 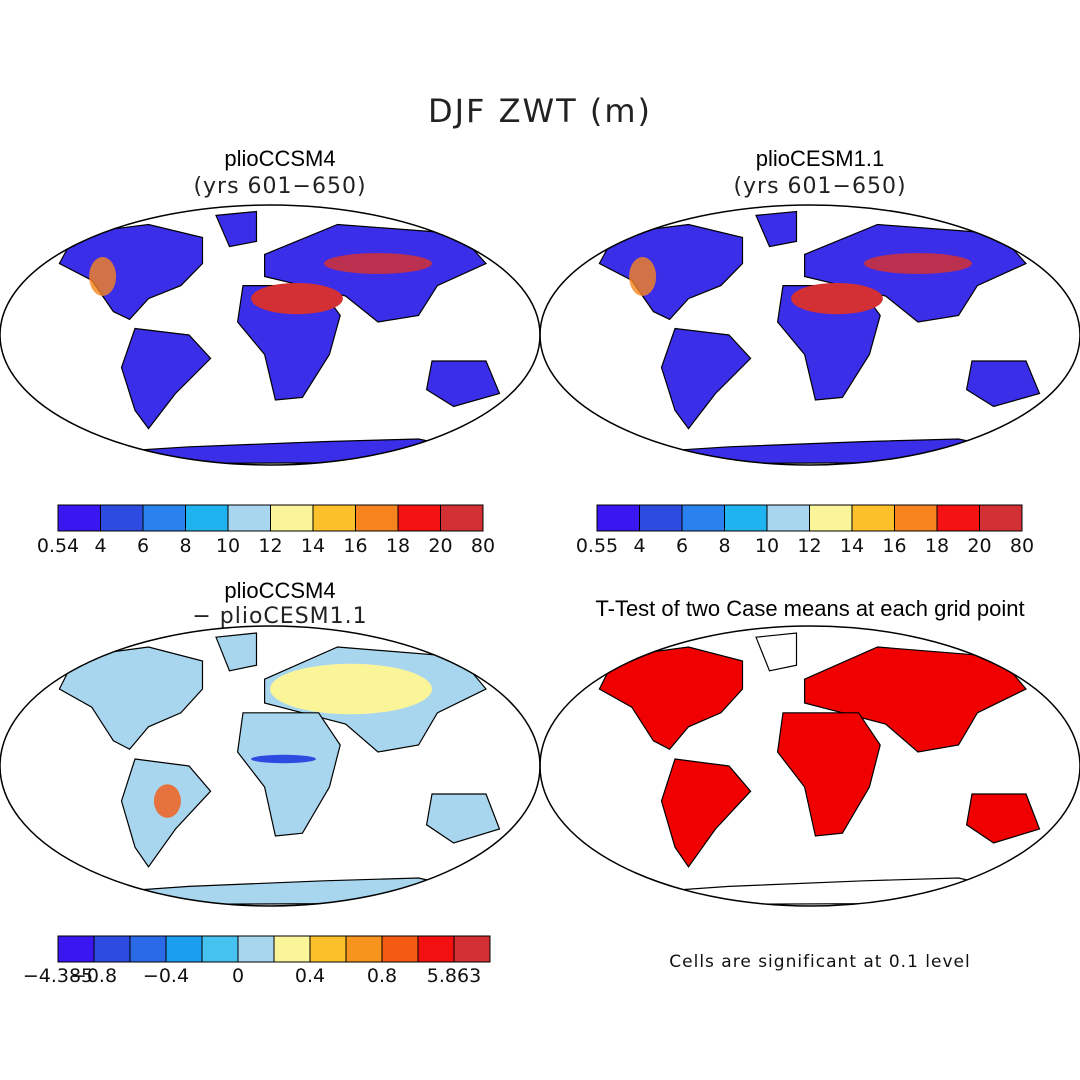 I want to click on colorbar-tick-label: 4, so click(x=639, y=546).